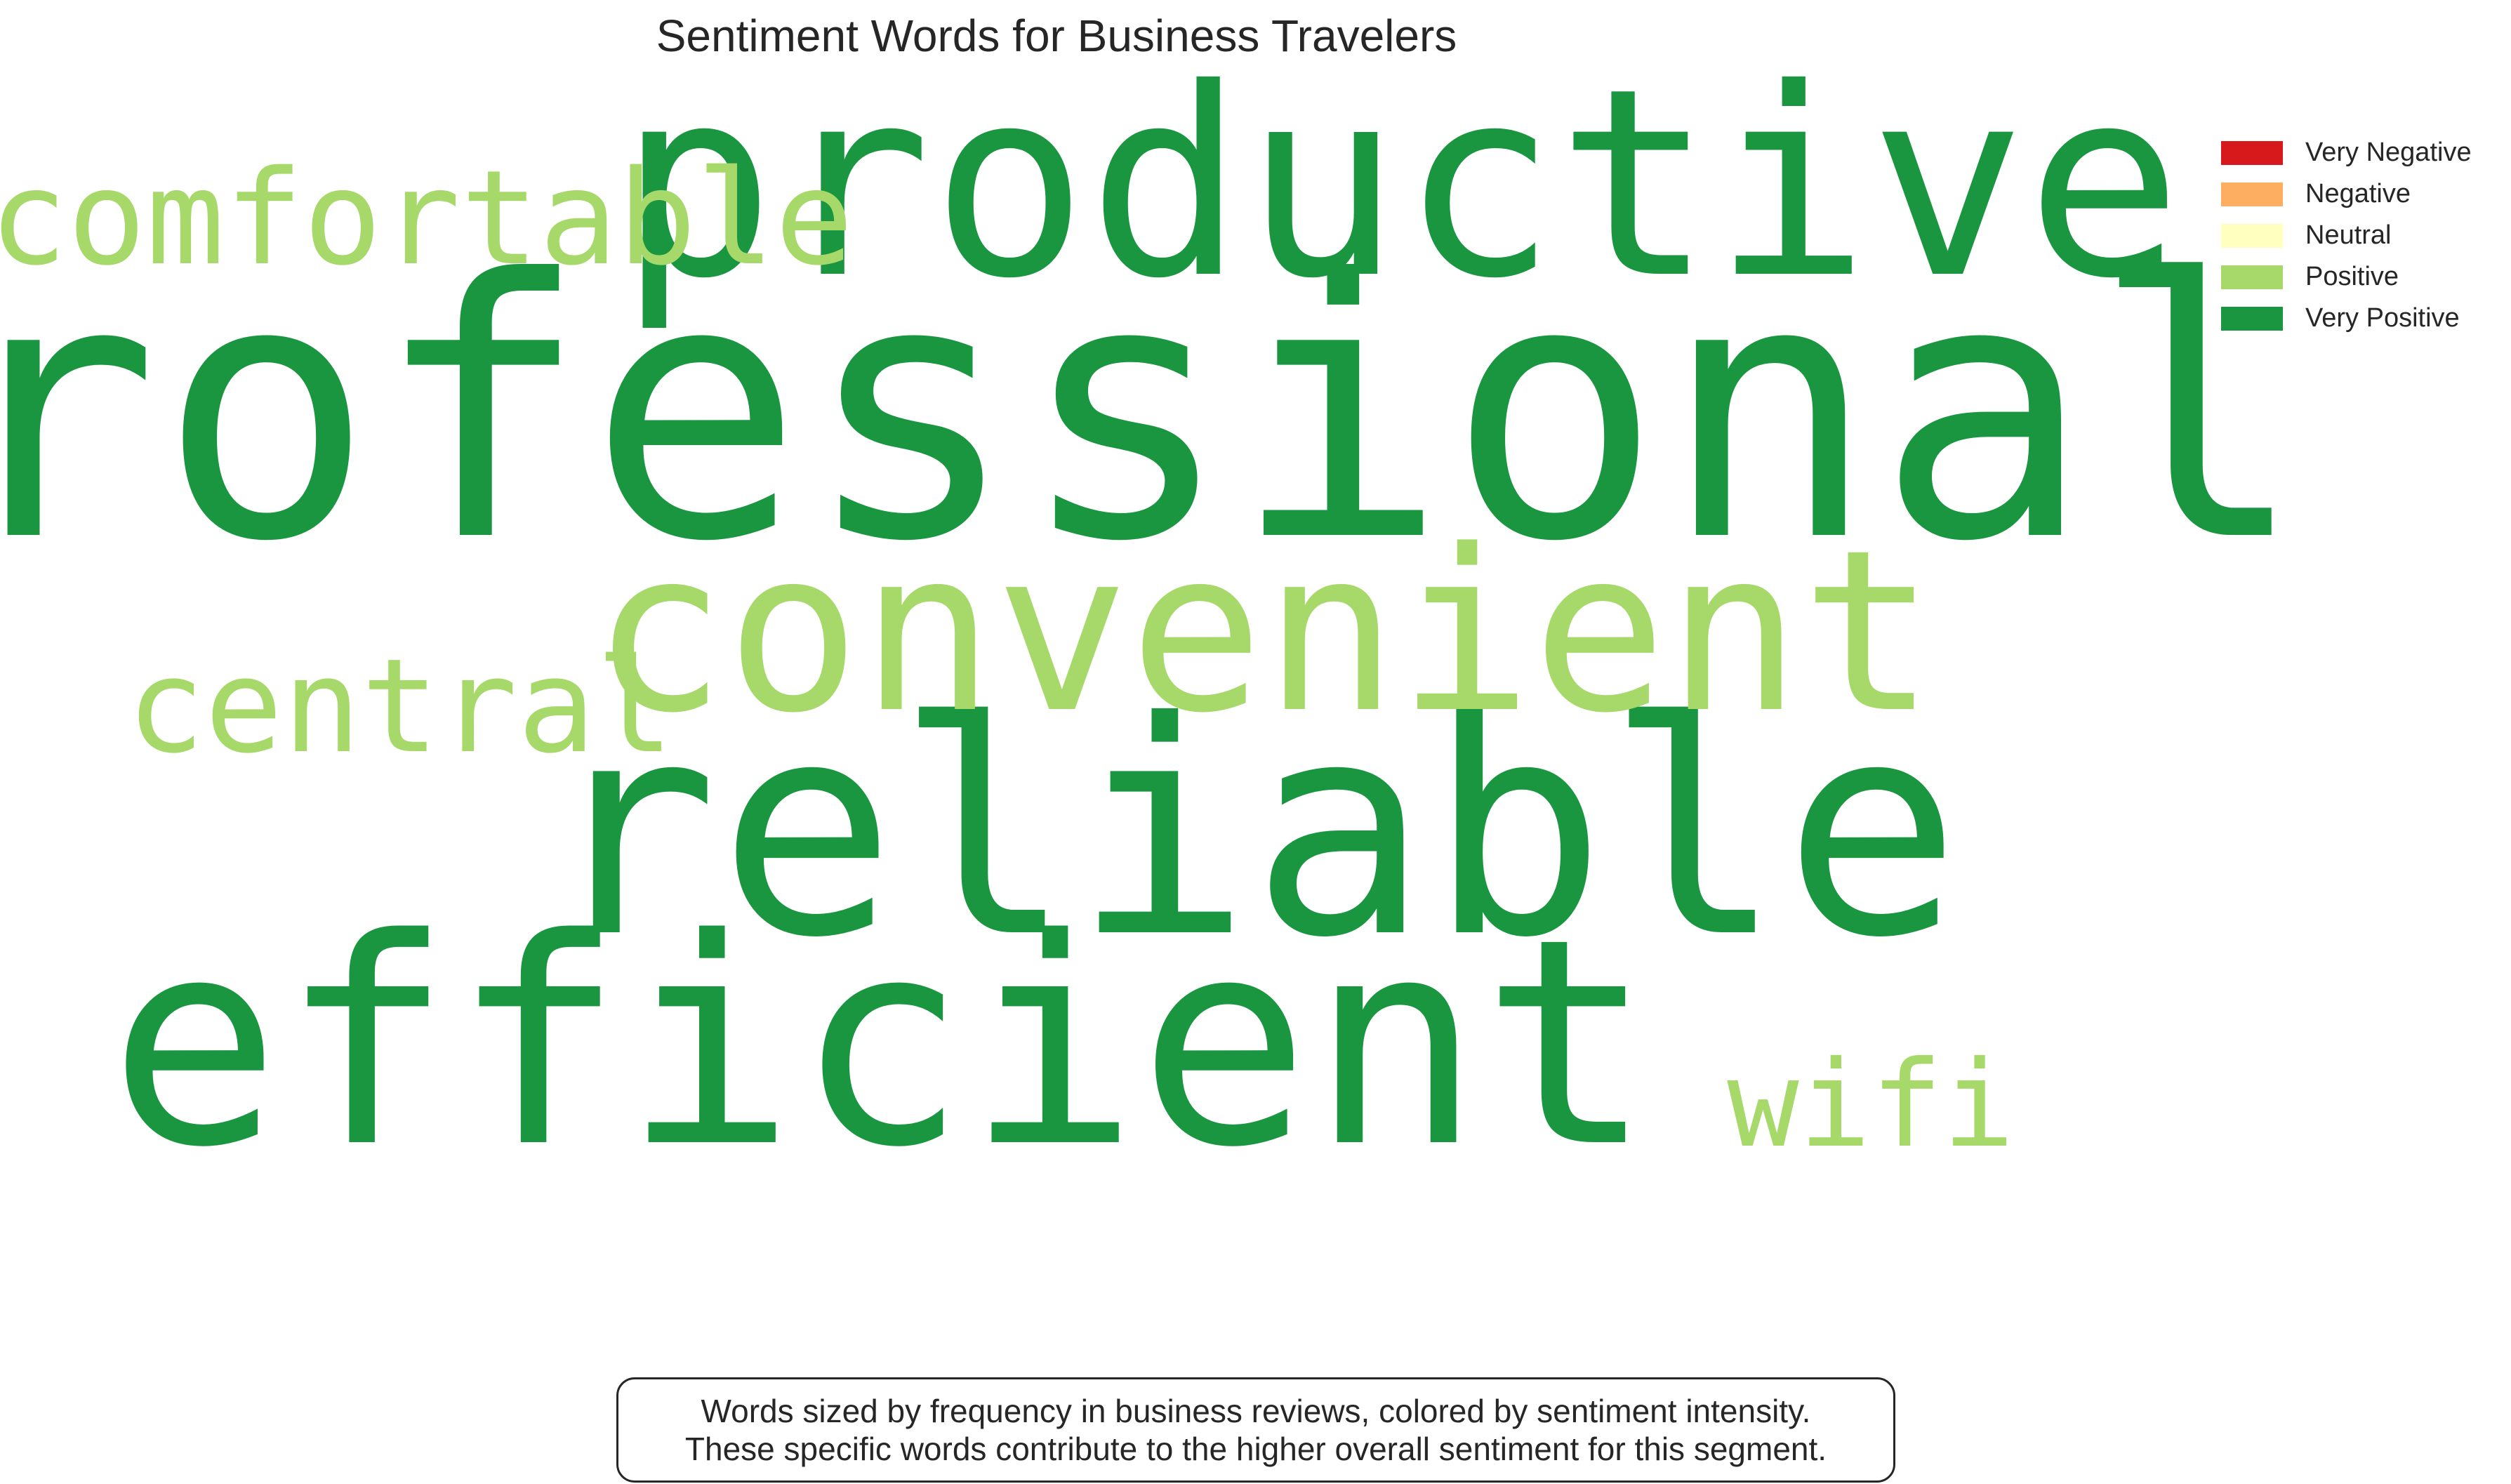 Image resolution: width=2511 pixels, height=1484 pixels. I want to click on legend-label: Neutral, so click(2348, 235).